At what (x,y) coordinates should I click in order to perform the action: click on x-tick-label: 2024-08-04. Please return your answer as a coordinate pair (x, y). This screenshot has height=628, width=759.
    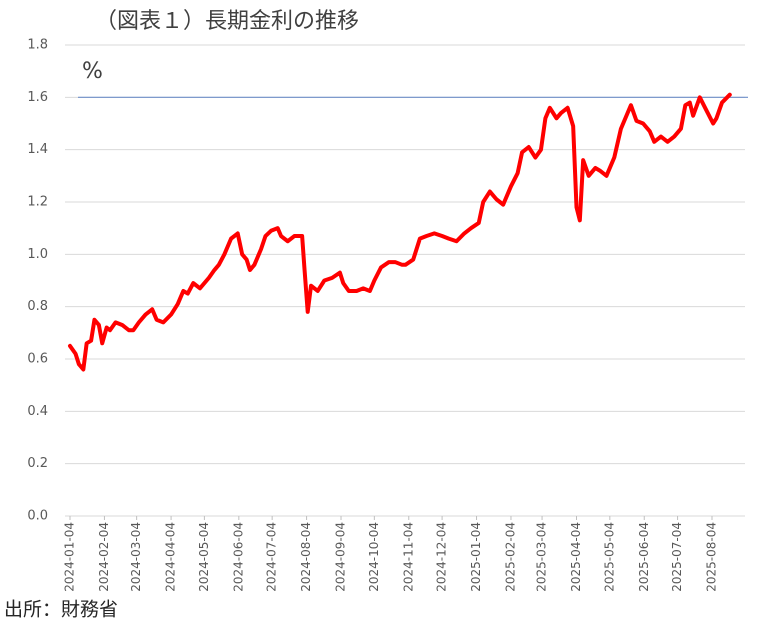
    Looking at the image, I should click on (306, 557).